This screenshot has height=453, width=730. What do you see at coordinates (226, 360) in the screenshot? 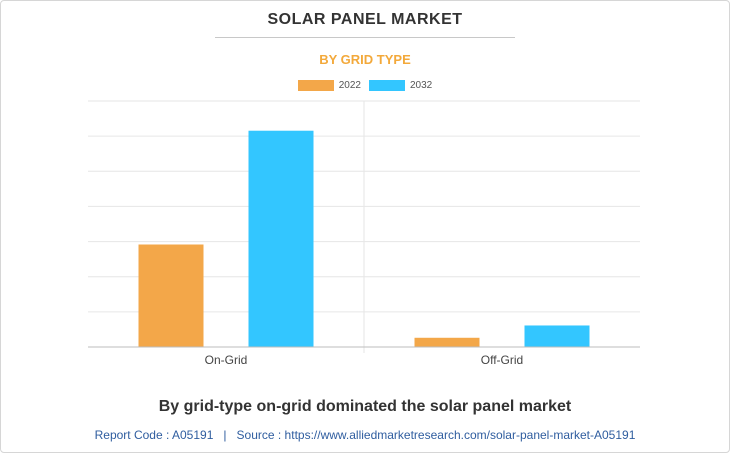
I see `x-tick-label-on-grid: On-Grid` at bounding box center [226, 360].